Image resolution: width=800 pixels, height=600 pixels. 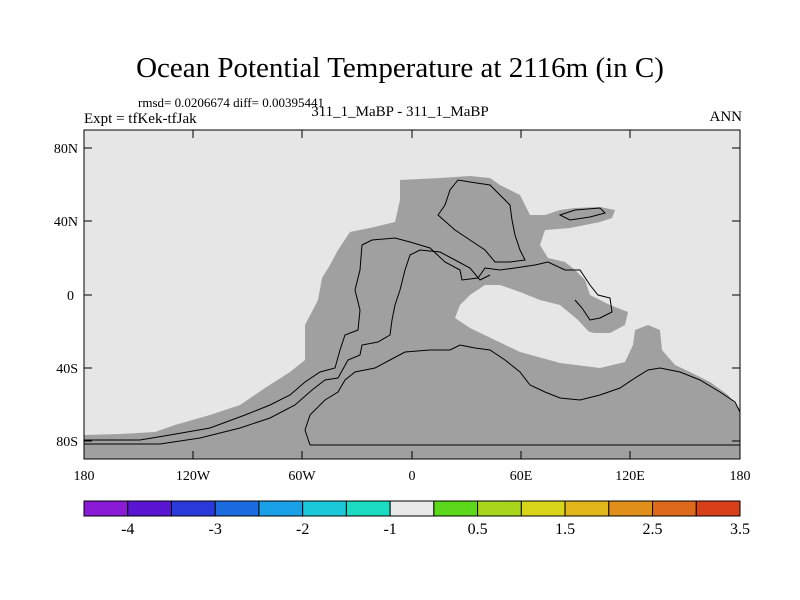 I want to click on lat-label: 40N, so click(x=66, y=222).